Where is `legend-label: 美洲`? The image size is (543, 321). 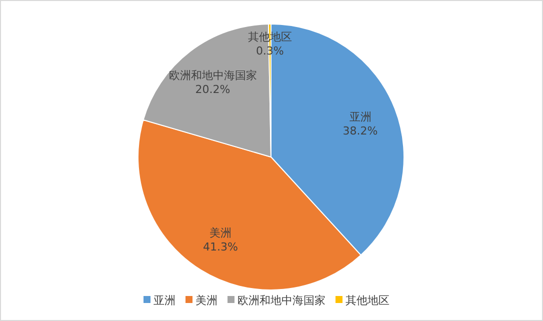 legend-label: 美洲 is located at coordinates (207, 300).